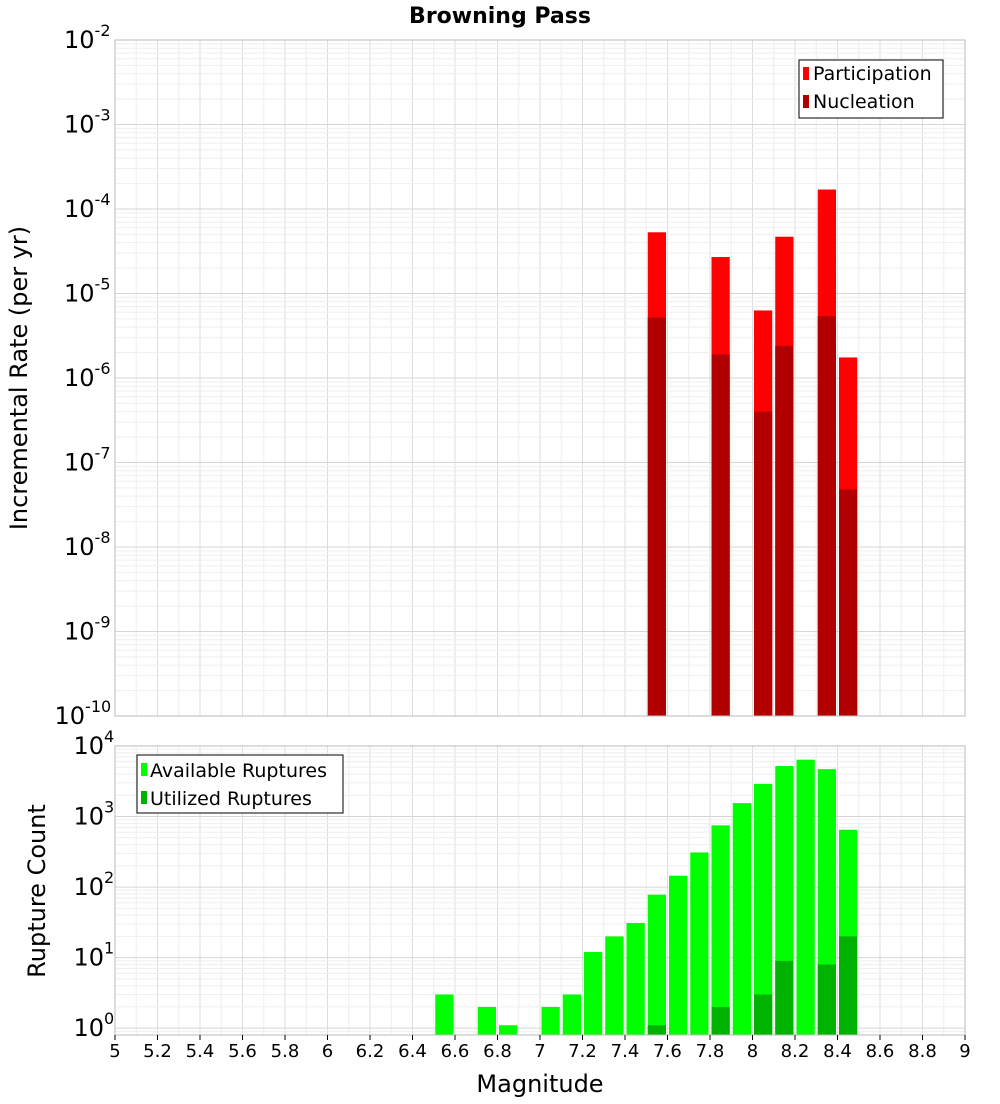 This screenshot has height=1104, width=1000. I want to click on x-tick-label: 8.6, so click(880, 1051).